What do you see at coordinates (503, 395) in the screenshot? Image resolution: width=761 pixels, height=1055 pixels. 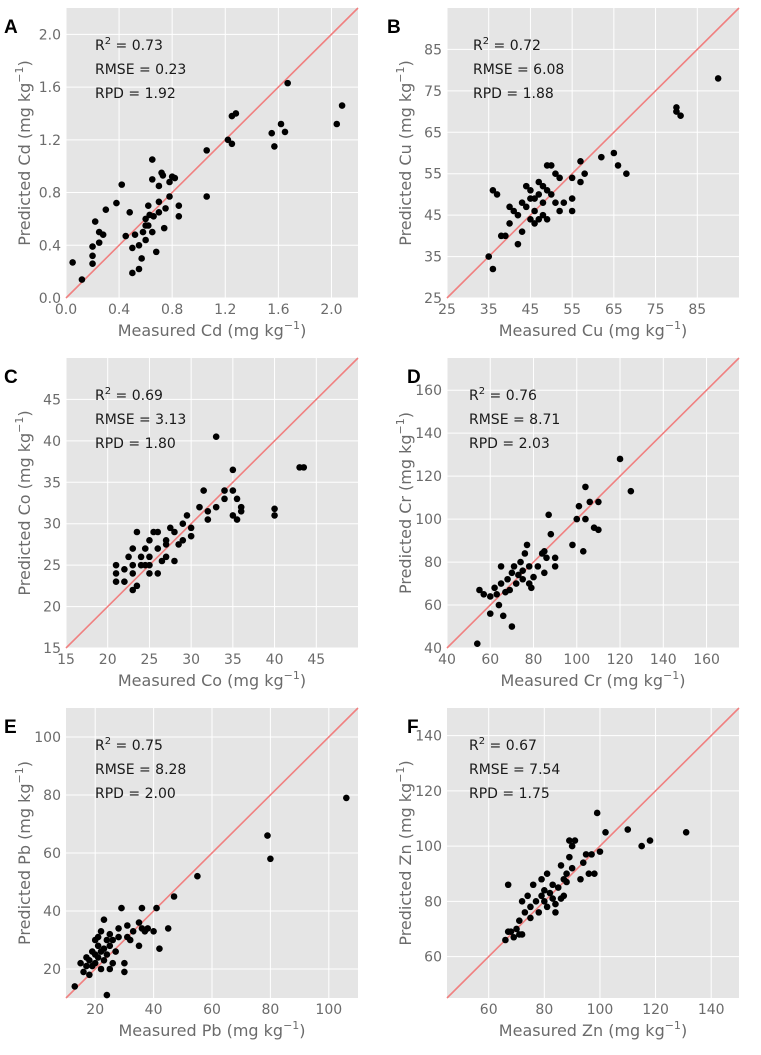 I see `r2-stat: R2 = 0.76` at bounding box center [503, 395].